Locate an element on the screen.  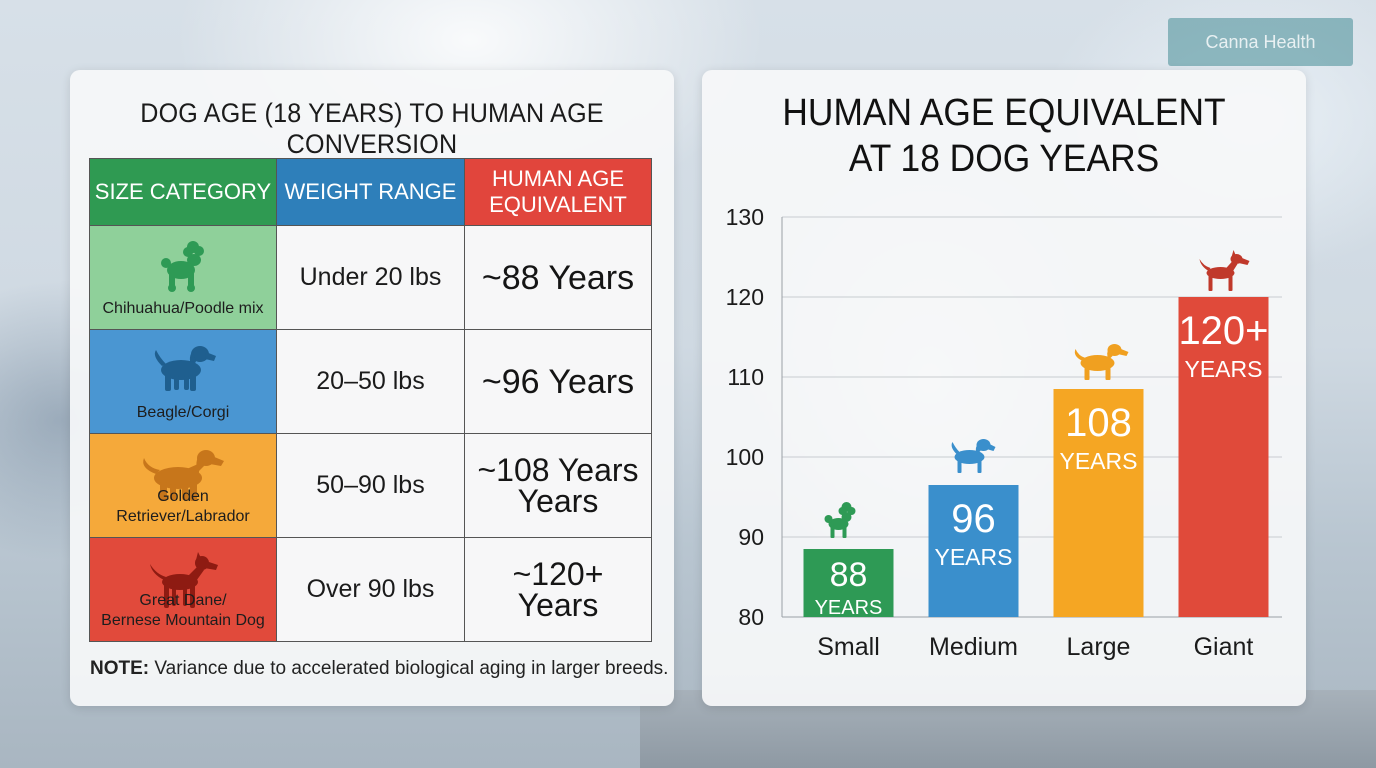
bar-small is located at coordinates (848, 583).